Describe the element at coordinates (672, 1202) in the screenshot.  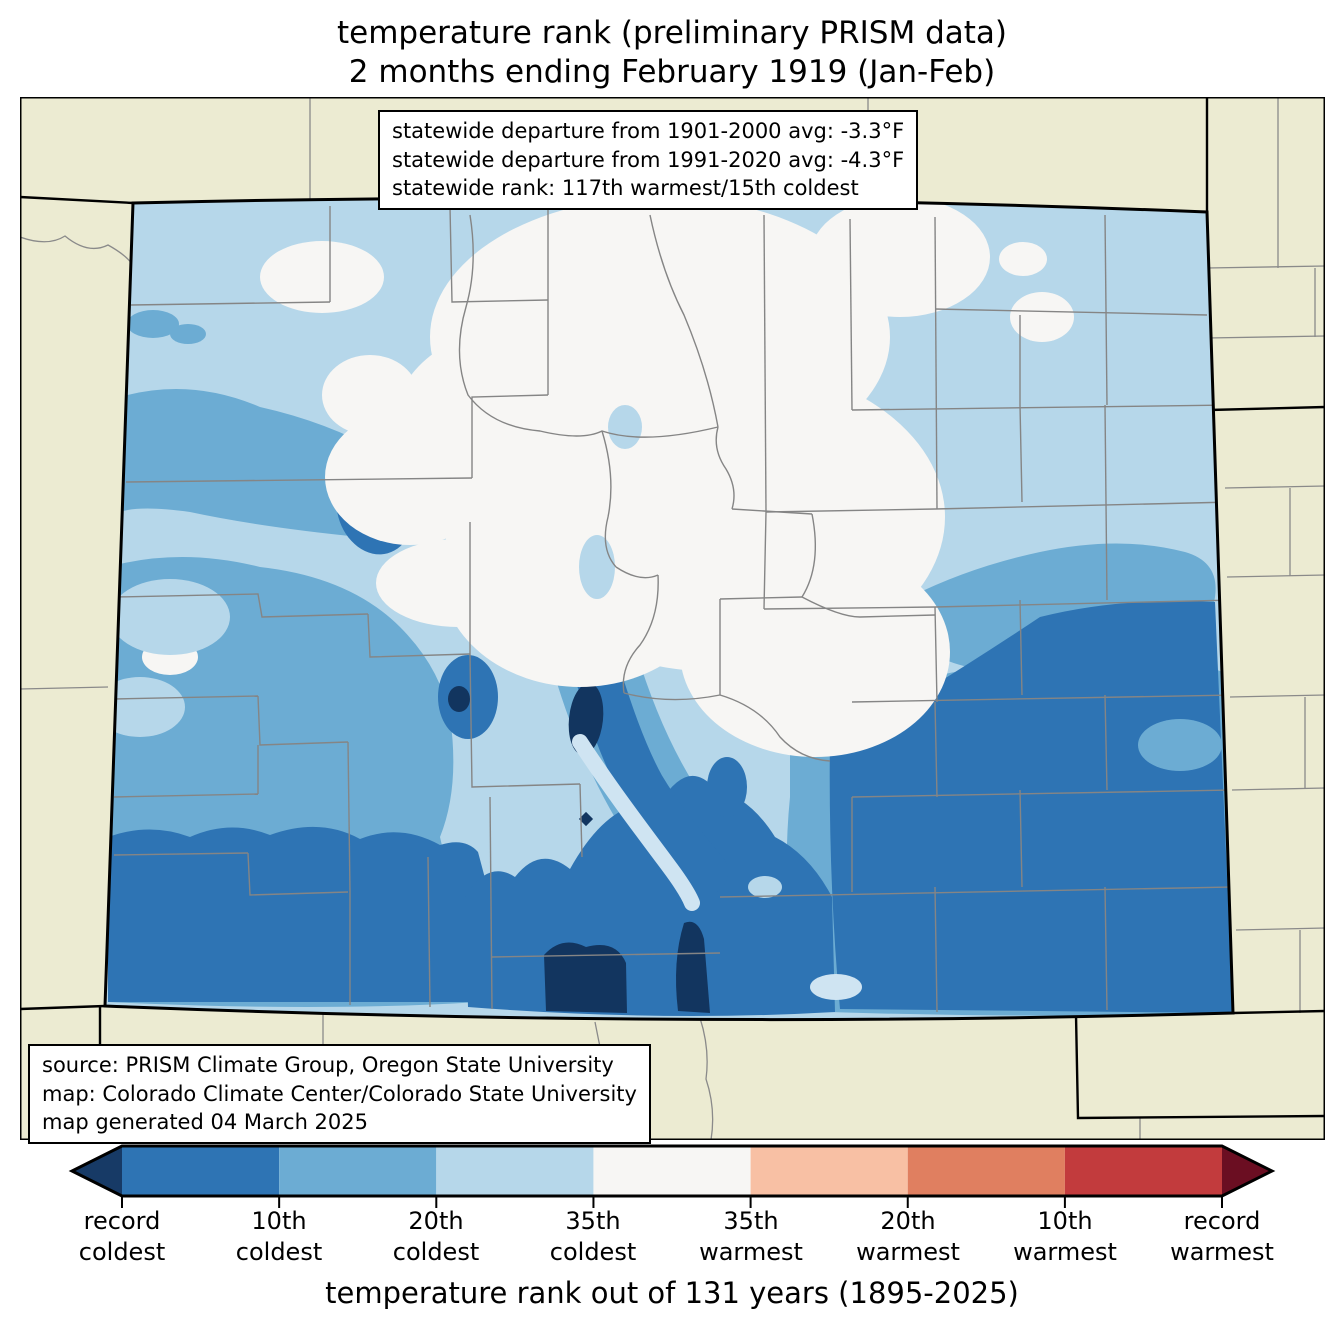
I see `colorbar-ticks` at that location.